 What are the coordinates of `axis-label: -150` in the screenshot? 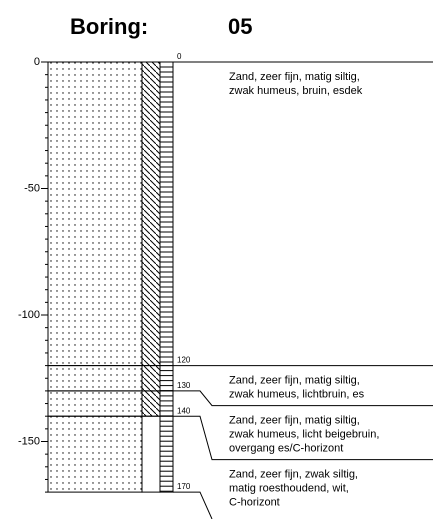 It's located at (29, 441).